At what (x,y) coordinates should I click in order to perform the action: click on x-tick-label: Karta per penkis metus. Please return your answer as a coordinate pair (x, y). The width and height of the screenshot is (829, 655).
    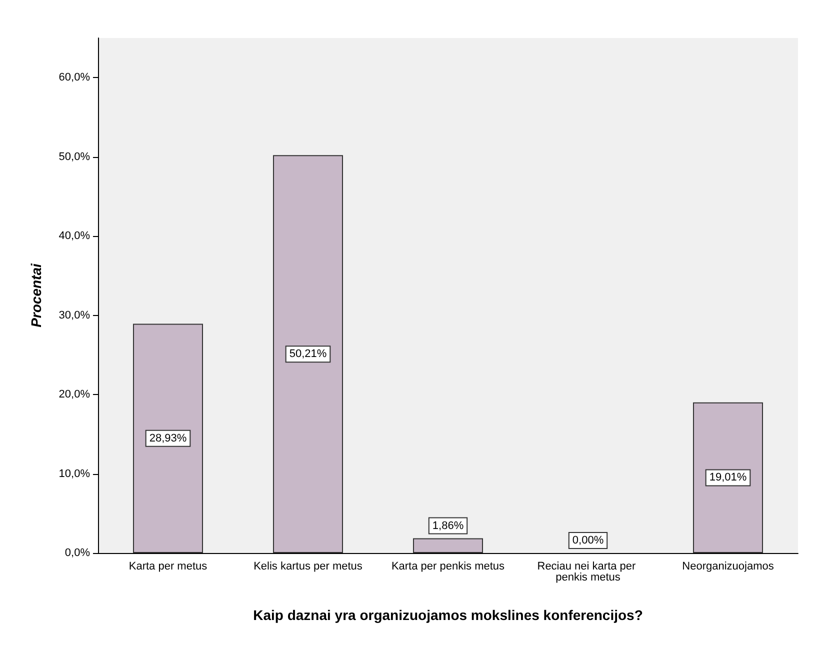
    Looking at the image, I should click on (448, 566).